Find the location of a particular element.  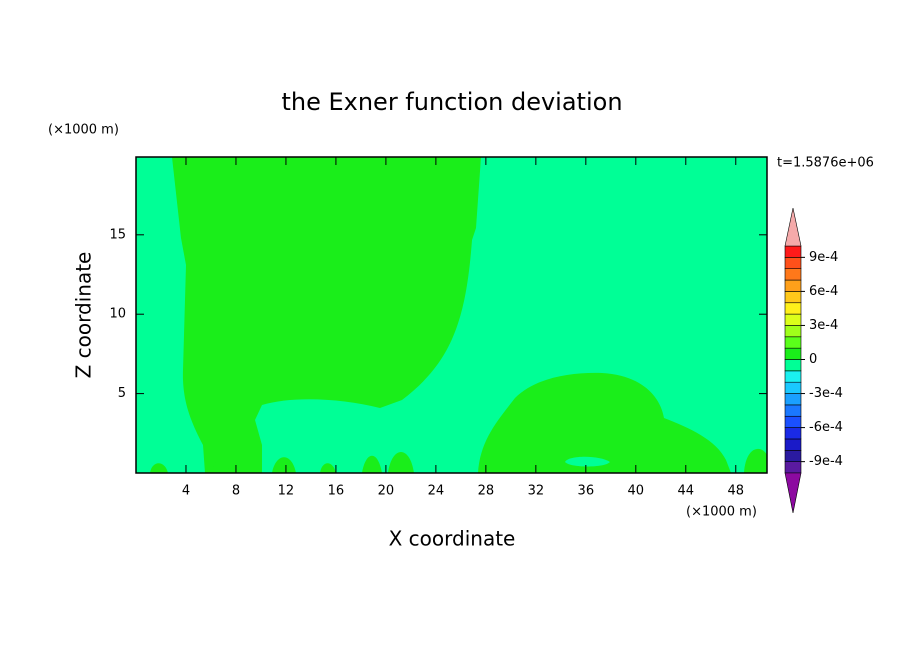

x-tick-label: 4 is located at coordinates (186, 491).